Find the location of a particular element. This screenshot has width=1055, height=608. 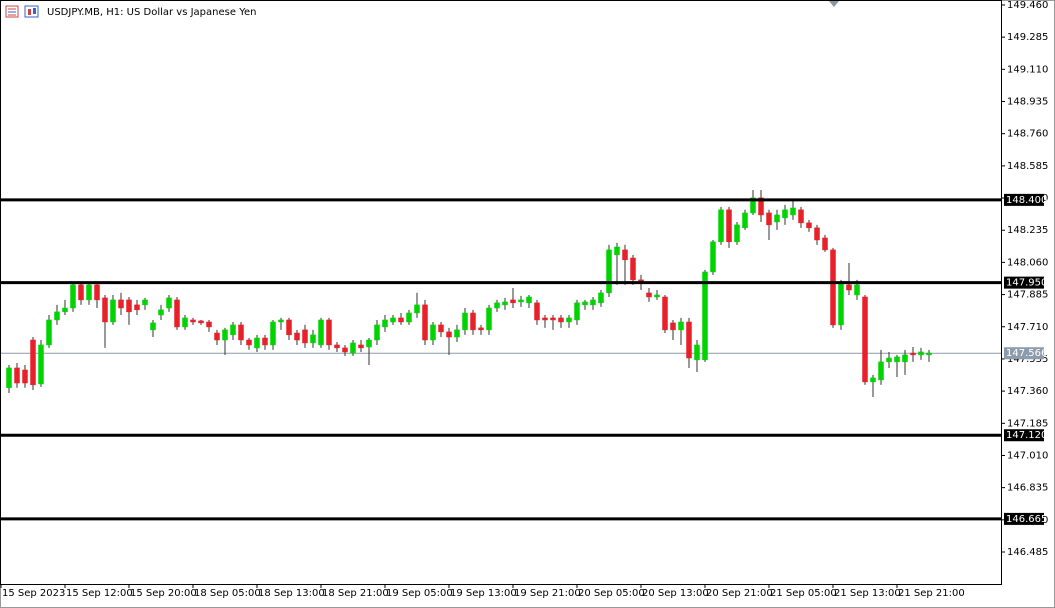

y-tick-label: 147.185 is located at coordinates (1027, 423).